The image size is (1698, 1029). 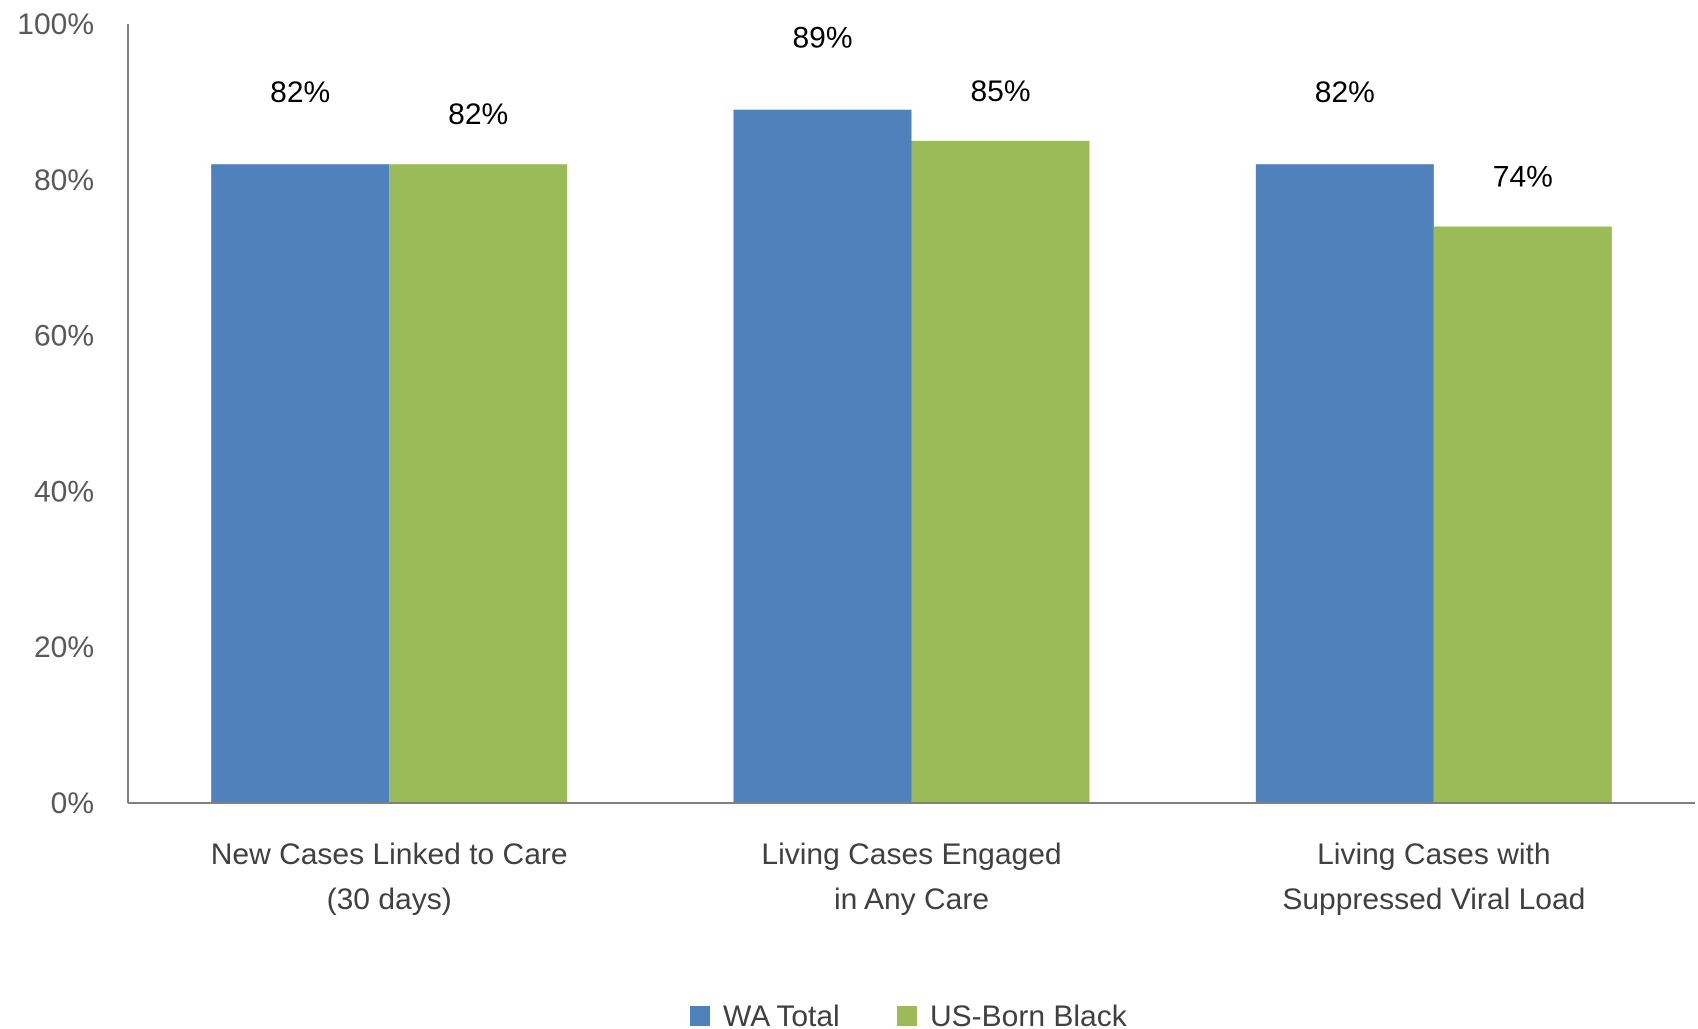 I want to click on y-axis: 0% 20% 40% 60% 80% 100%, so click(x=73, y=414).